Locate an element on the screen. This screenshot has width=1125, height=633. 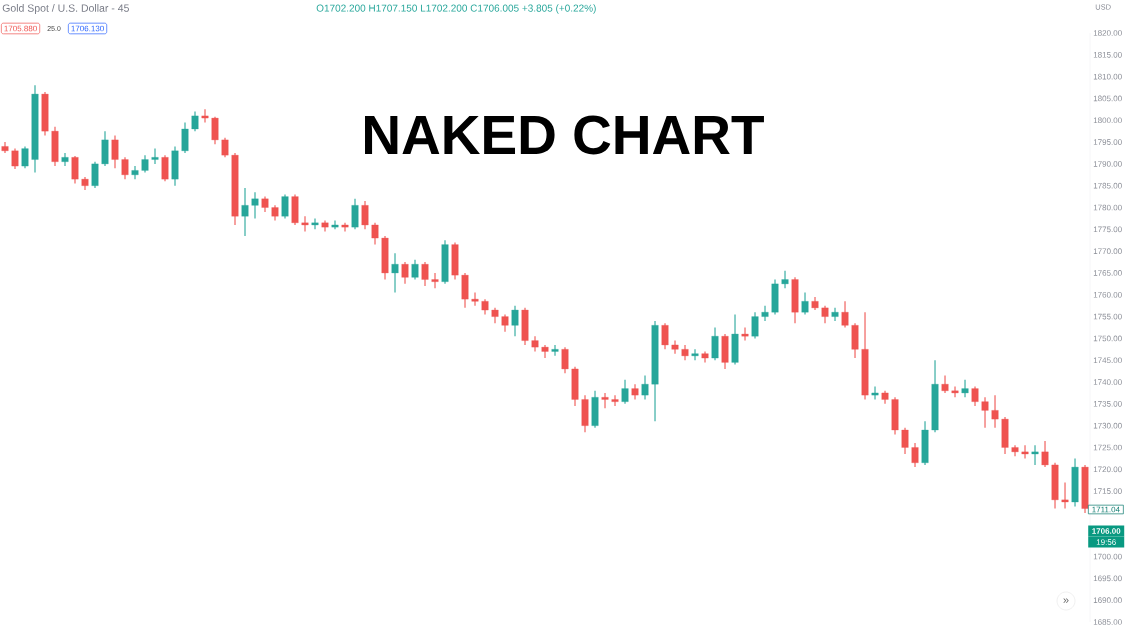
y-tick-label: 1755.00 is located at coordinates (1107, 316).